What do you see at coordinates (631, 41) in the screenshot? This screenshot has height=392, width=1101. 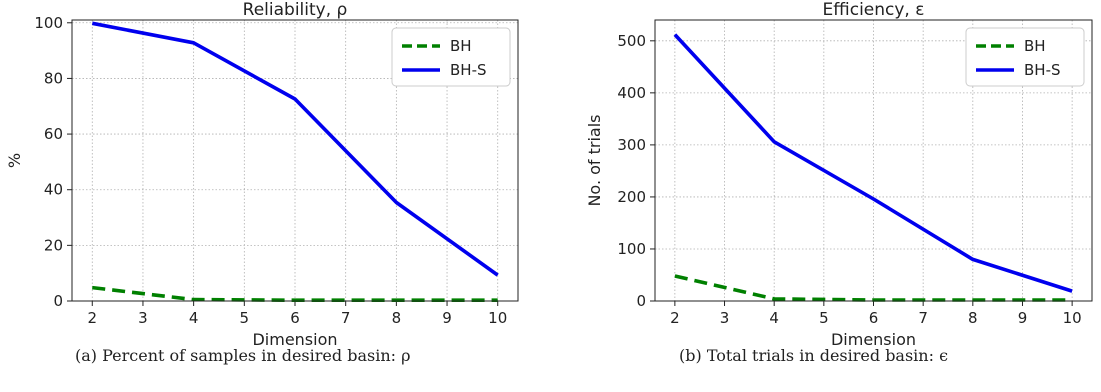 I see `y-tick-label: 500` at bounding box center [631, 41].